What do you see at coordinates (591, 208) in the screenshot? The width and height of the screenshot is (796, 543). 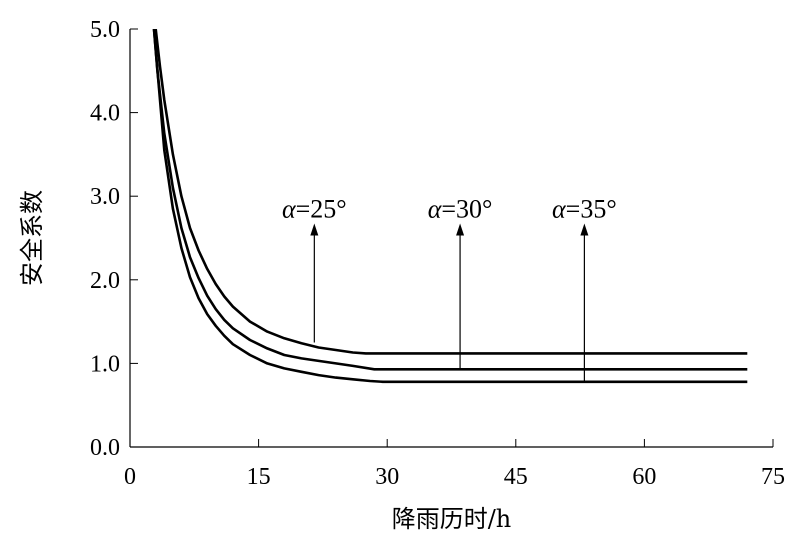 I see `annotation-value: =35°` at bounding box center [591, 208].